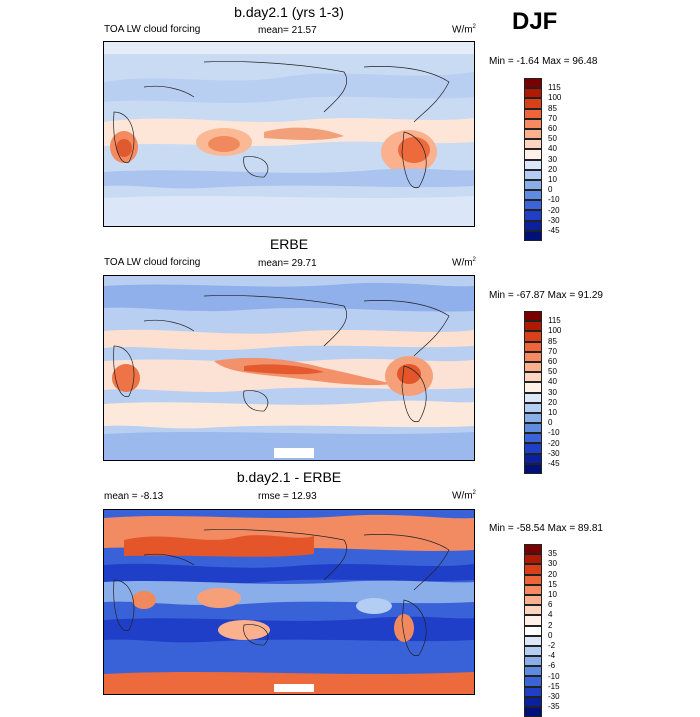  What do you see at coordinates (552, 118) in the screenshot?
I see `colorbar-tick-label: 70` at bounding box center [552, 118].